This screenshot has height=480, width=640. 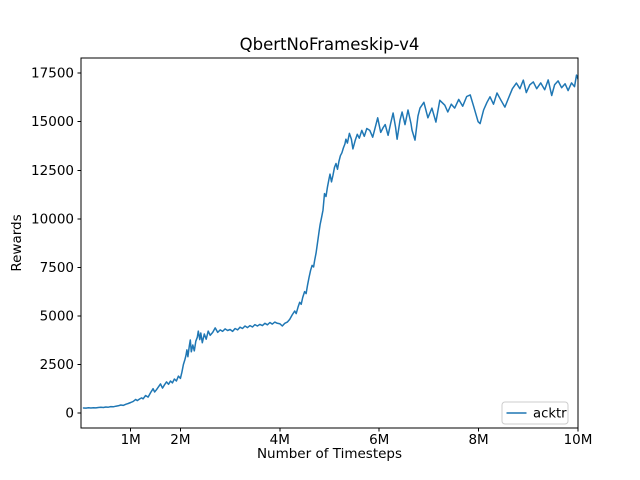 I want to click on y-tick-label: 17500, so click(x=52, y=74).